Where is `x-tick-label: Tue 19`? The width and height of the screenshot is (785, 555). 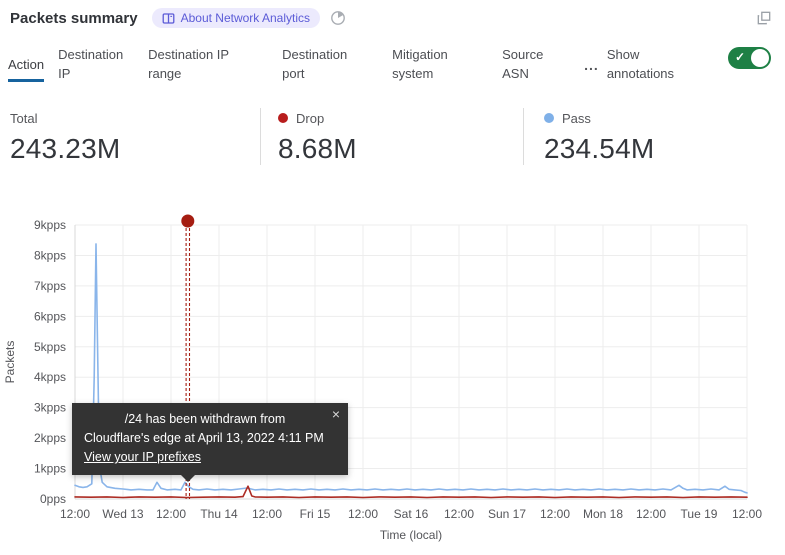
x-tick-label: Tue 19 is located at coordinates (699, 514).